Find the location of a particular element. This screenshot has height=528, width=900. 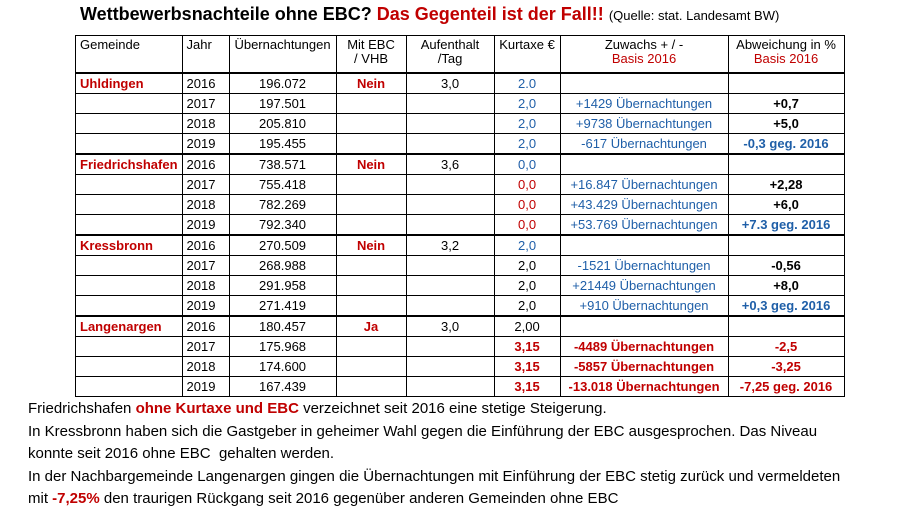

header-line: Mit EBC is located at coordinates (371, 44).